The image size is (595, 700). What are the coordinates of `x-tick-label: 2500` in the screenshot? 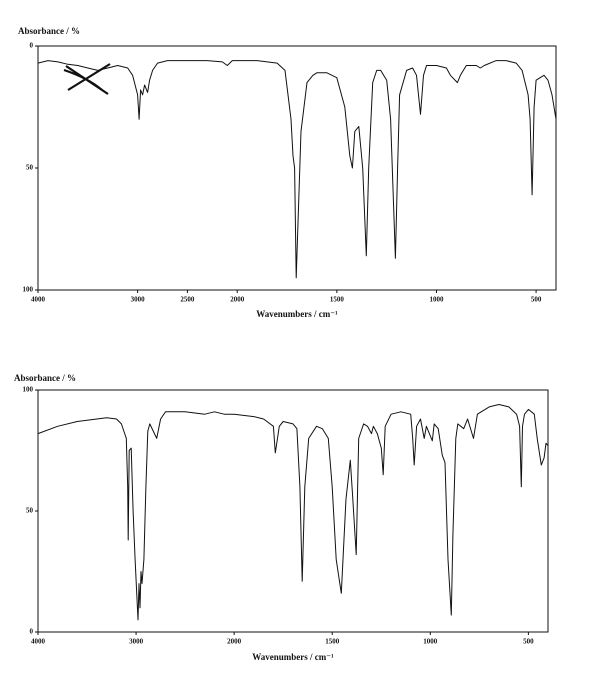 It's located at (187, 300).